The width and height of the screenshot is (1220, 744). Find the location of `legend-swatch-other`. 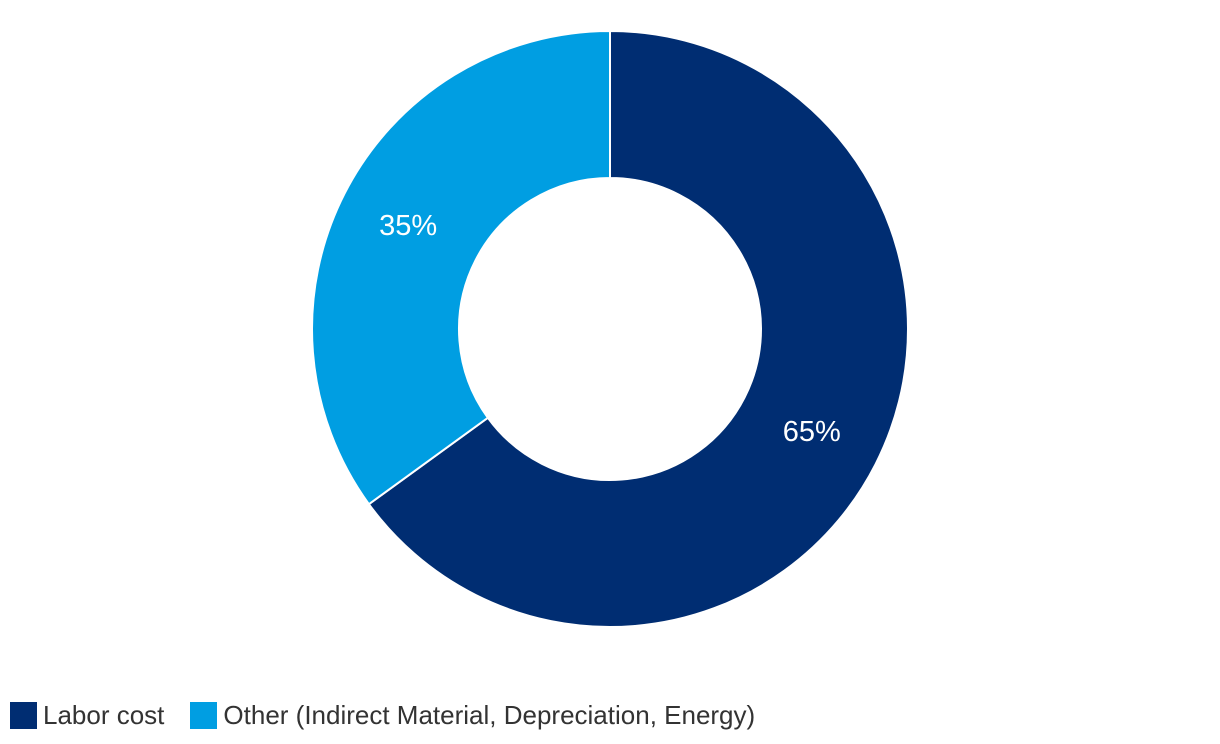

legend-swatch-other is located at coordinates (204, 715).